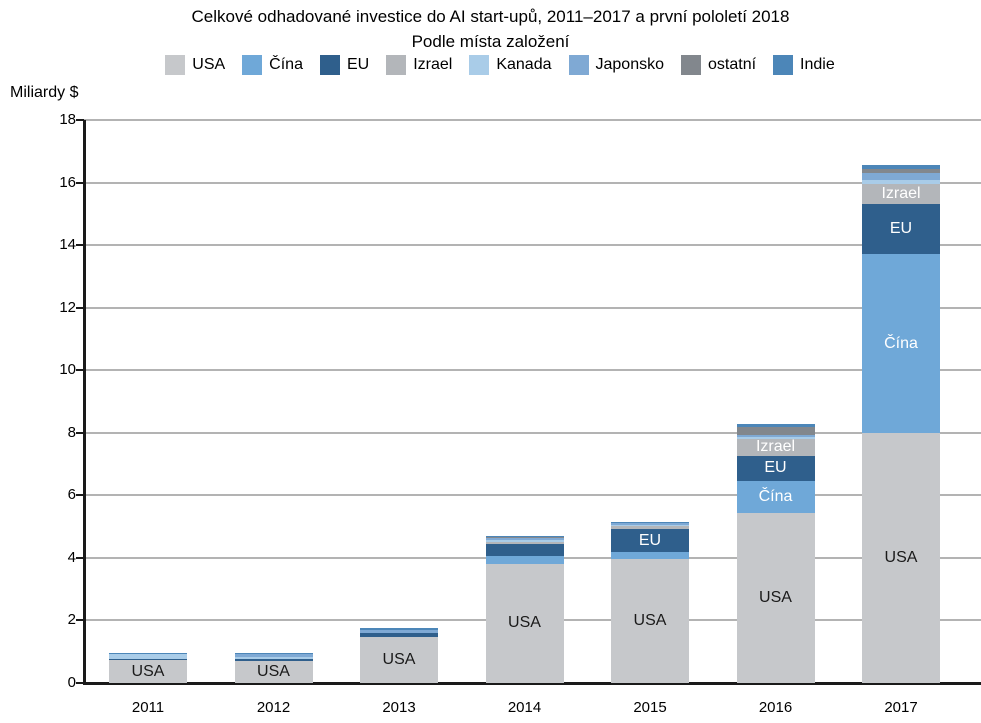 This screenshot has height=723, width=981. Describe the element at coordinates (630, 64) in the screenshot. I see `legend-label: Japonsko` at that location.